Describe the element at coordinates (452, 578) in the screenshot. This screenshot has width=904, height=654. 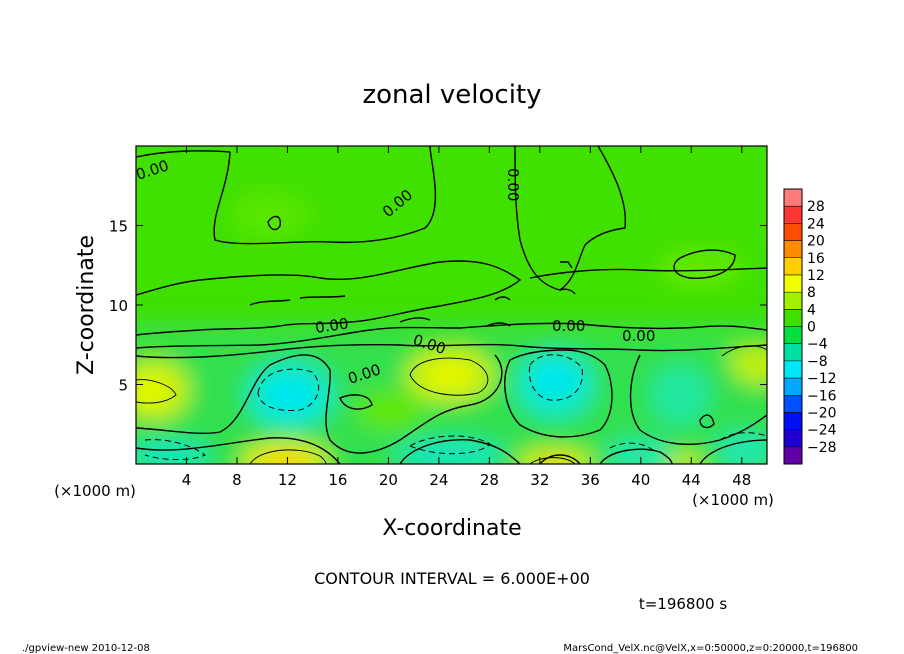
I see `contour-interval: CONTOUR INTERVAL = 6.000E+00` at that location.